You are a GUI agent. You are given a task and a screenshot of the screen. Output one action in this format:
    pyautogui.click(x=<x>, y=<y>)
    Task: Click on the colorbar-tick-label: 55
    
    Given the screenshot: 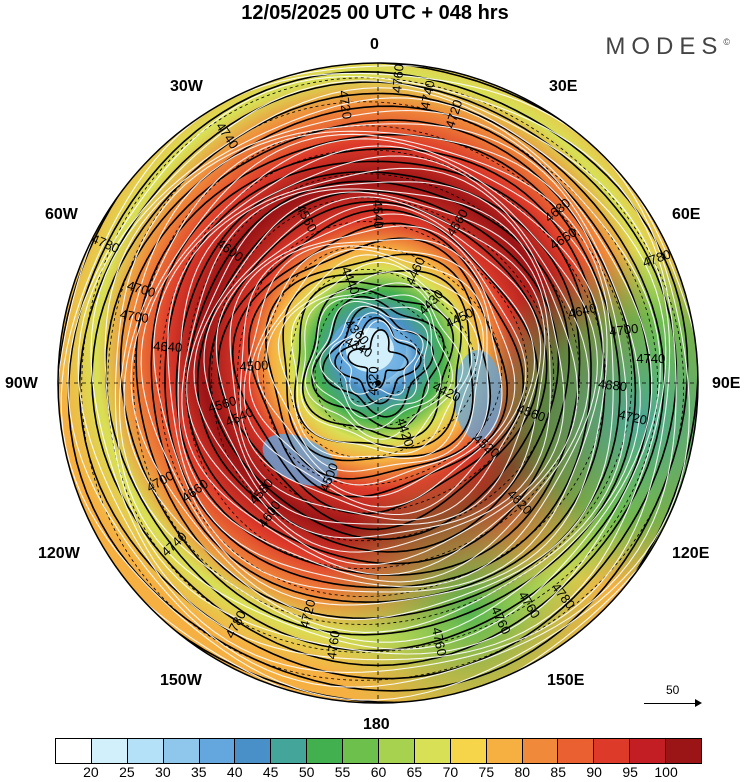 What is the action you would take?
    pyautogui.click(x=342, y=772)
    